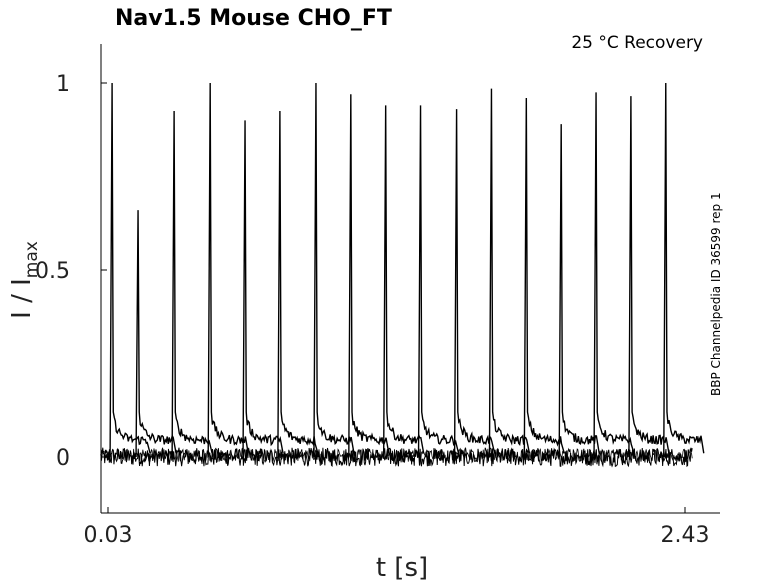  I want to click on y-tick-label: 0, so click(63, 458).